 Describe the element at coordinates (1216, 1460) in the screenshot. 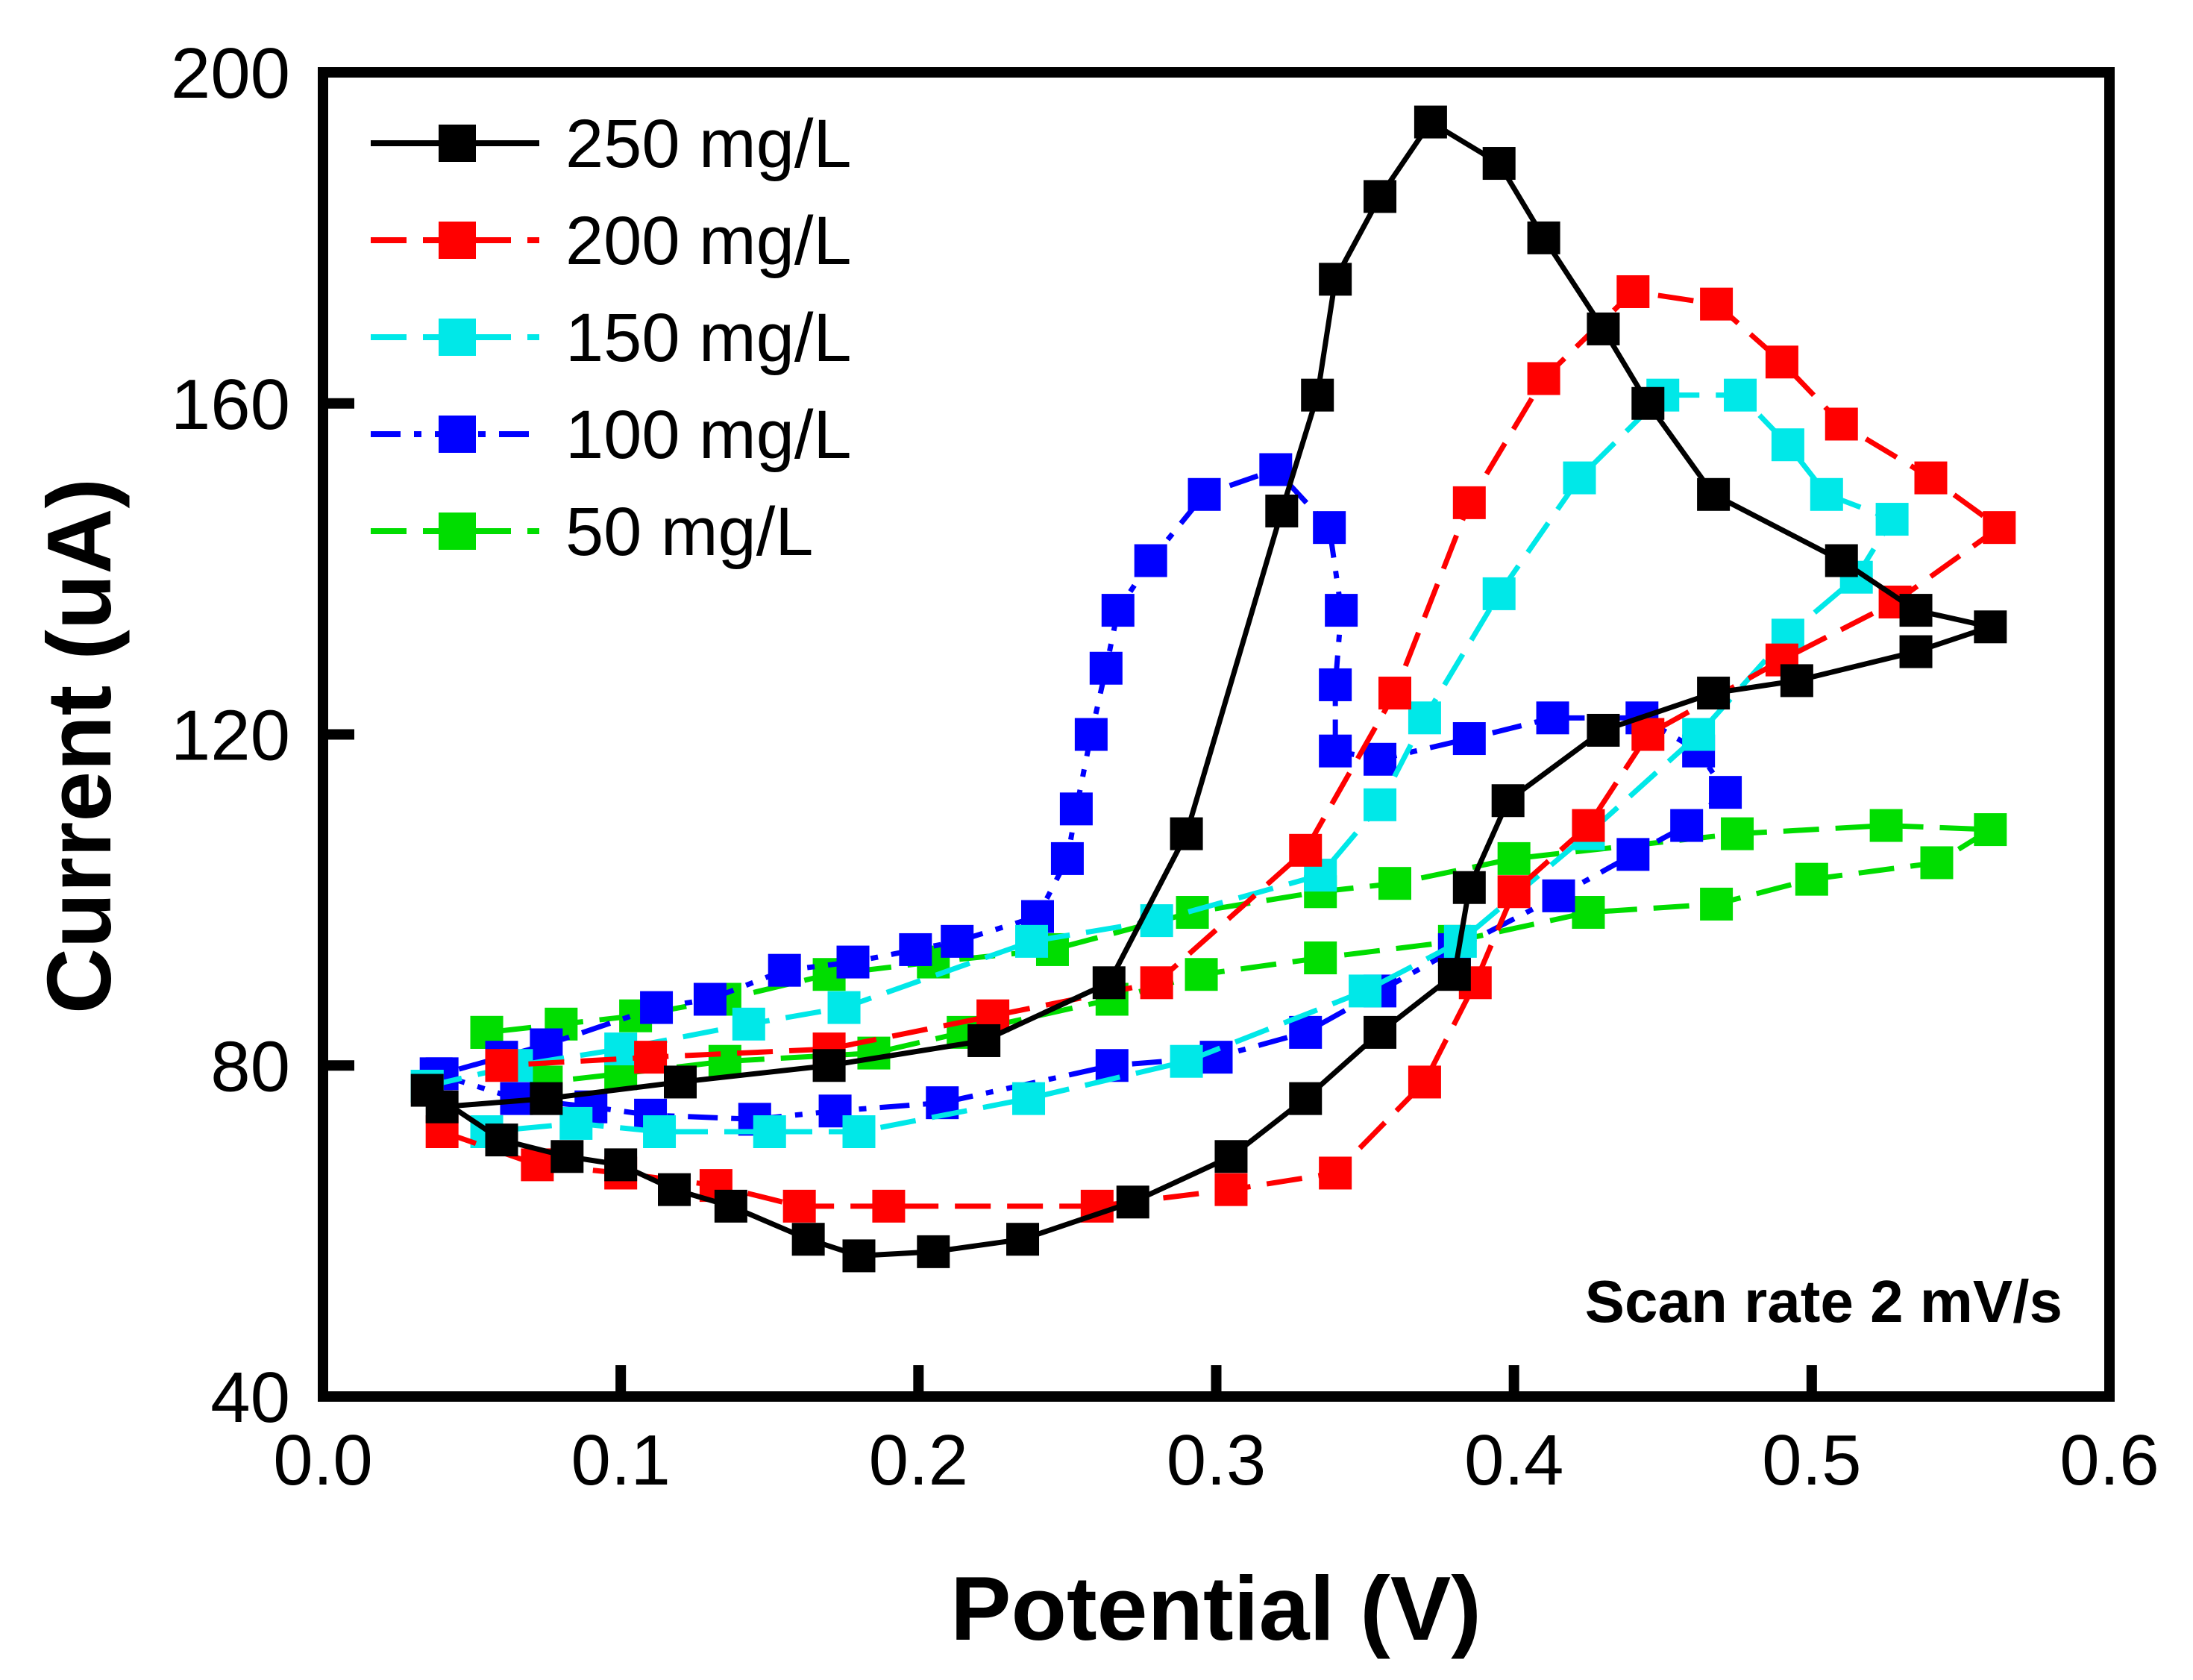

I see `x-tick-label: 0.3` at that location.